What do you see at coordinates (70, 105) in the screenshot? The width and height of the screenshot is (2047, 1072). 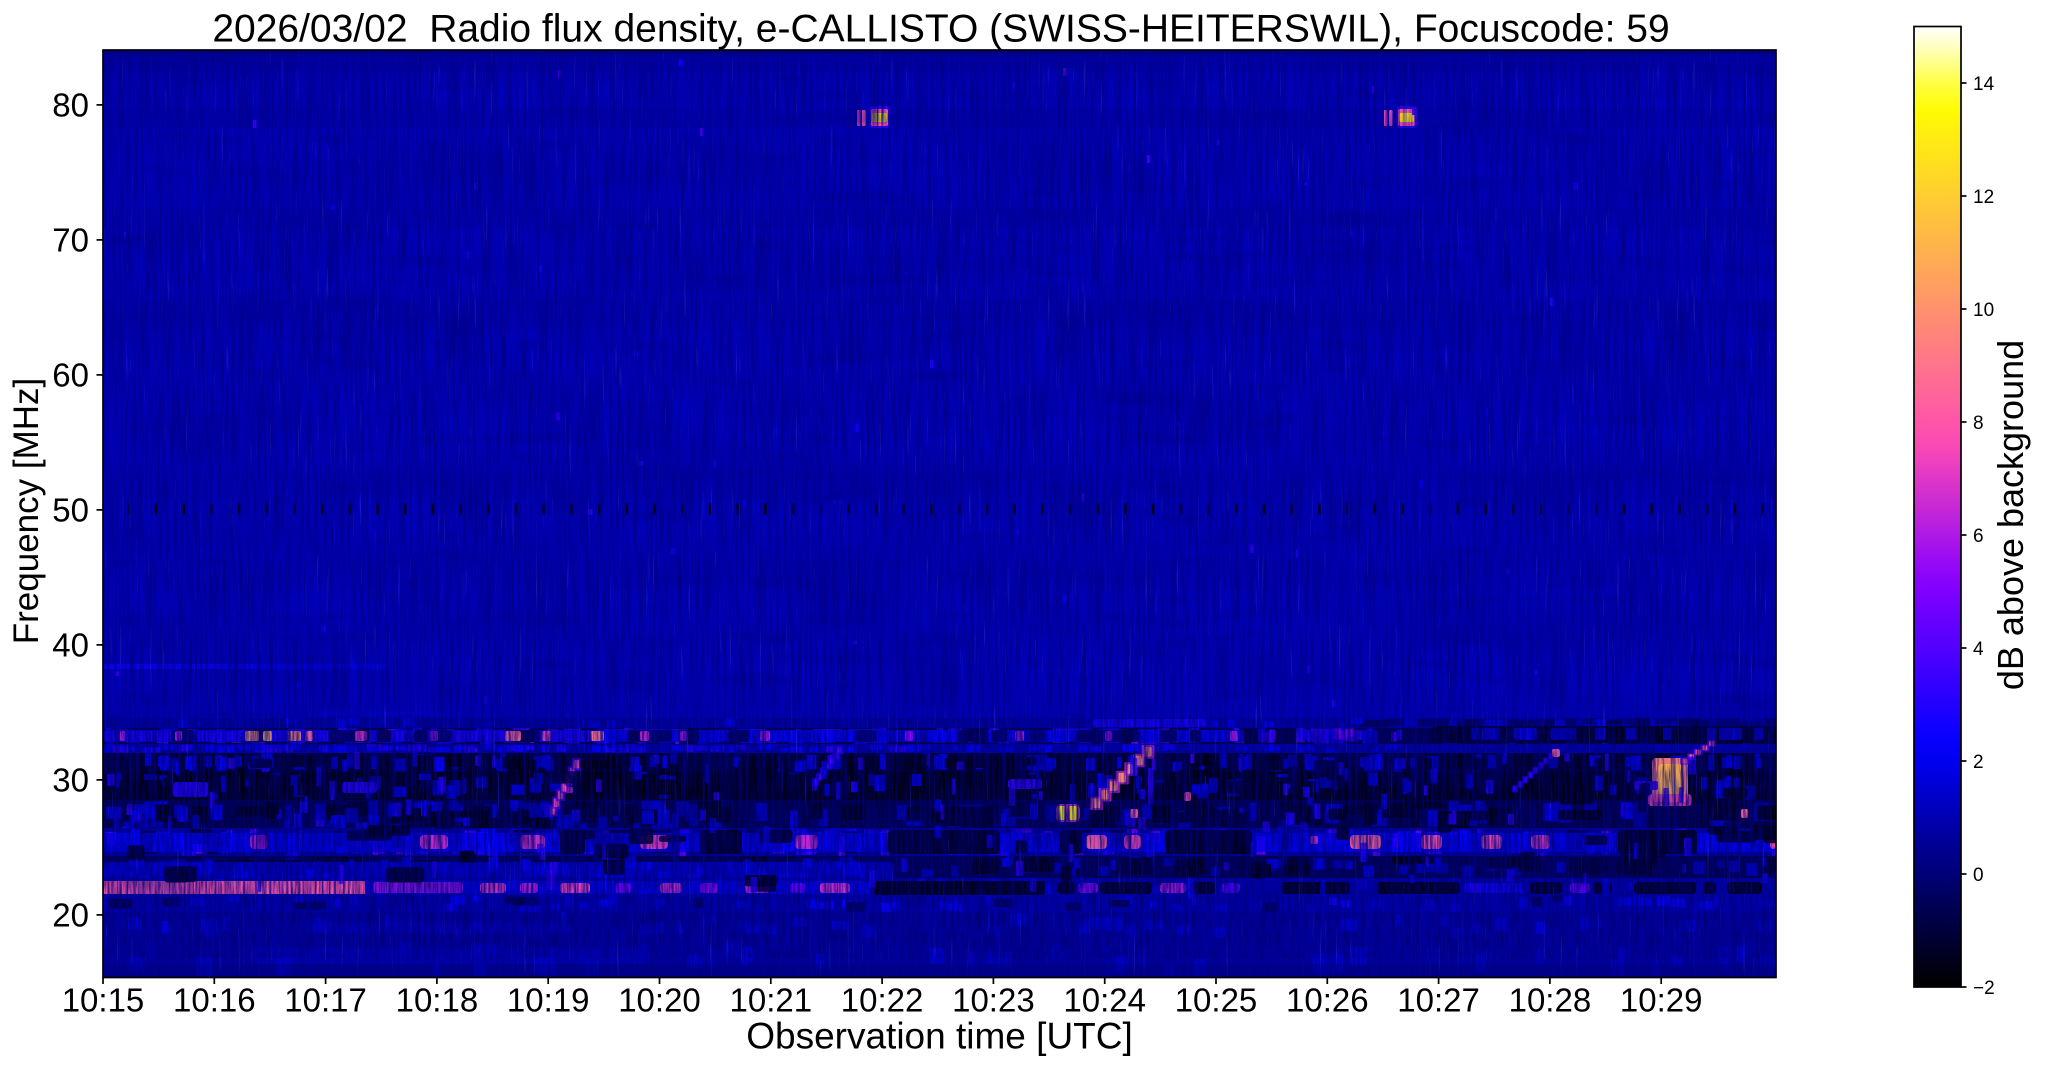 I see `svg-text: 80` at bounding box center [70, 105].